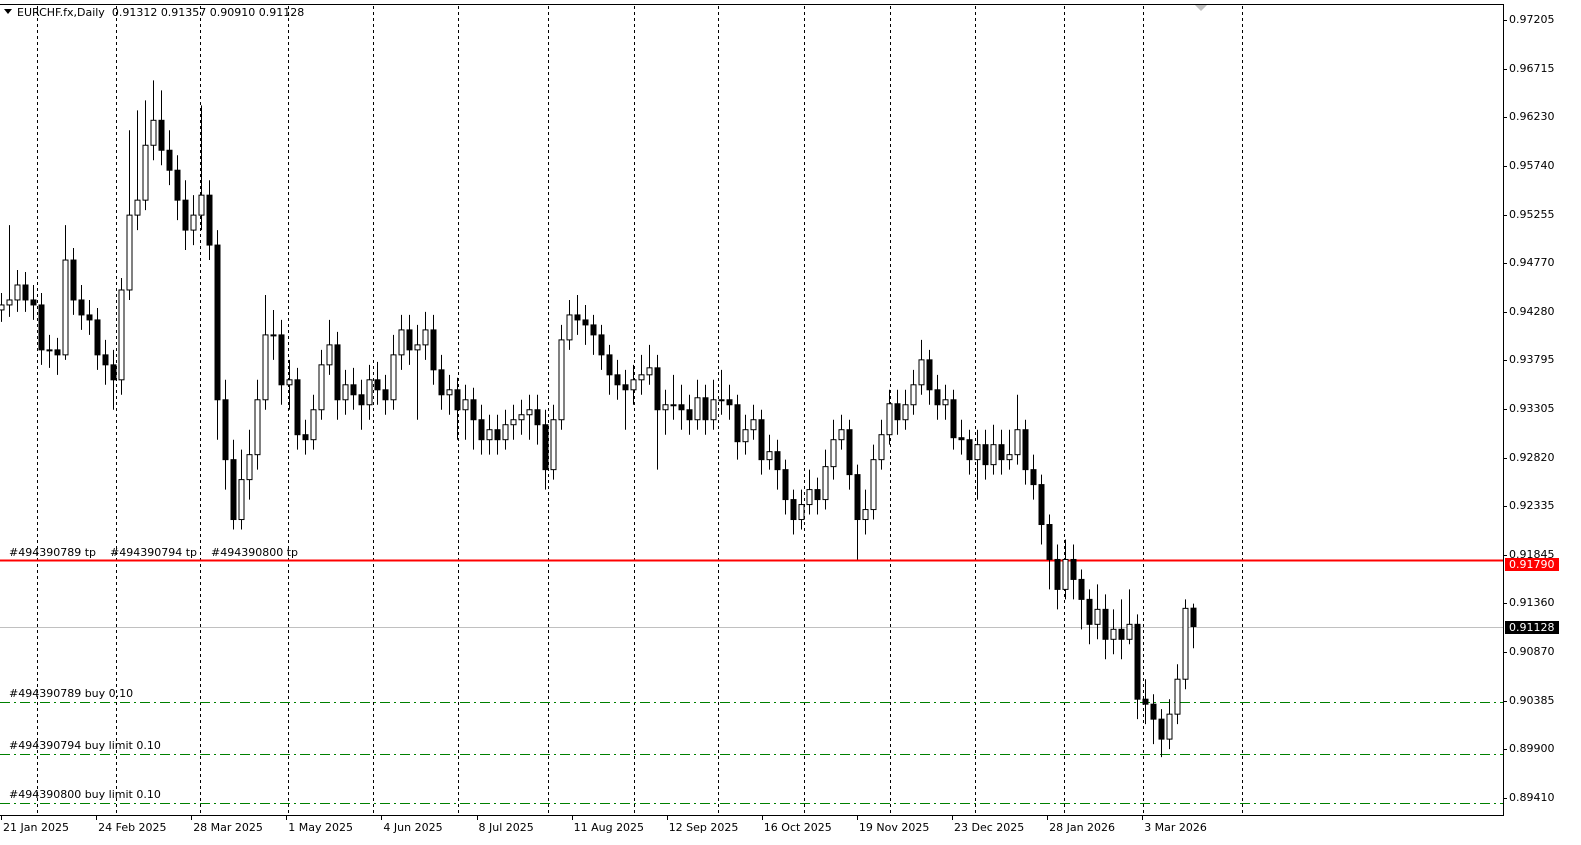  I want to click on tp-labels: #494390789 tp #494390794 tp #494390800 tp, so click(153, 552).